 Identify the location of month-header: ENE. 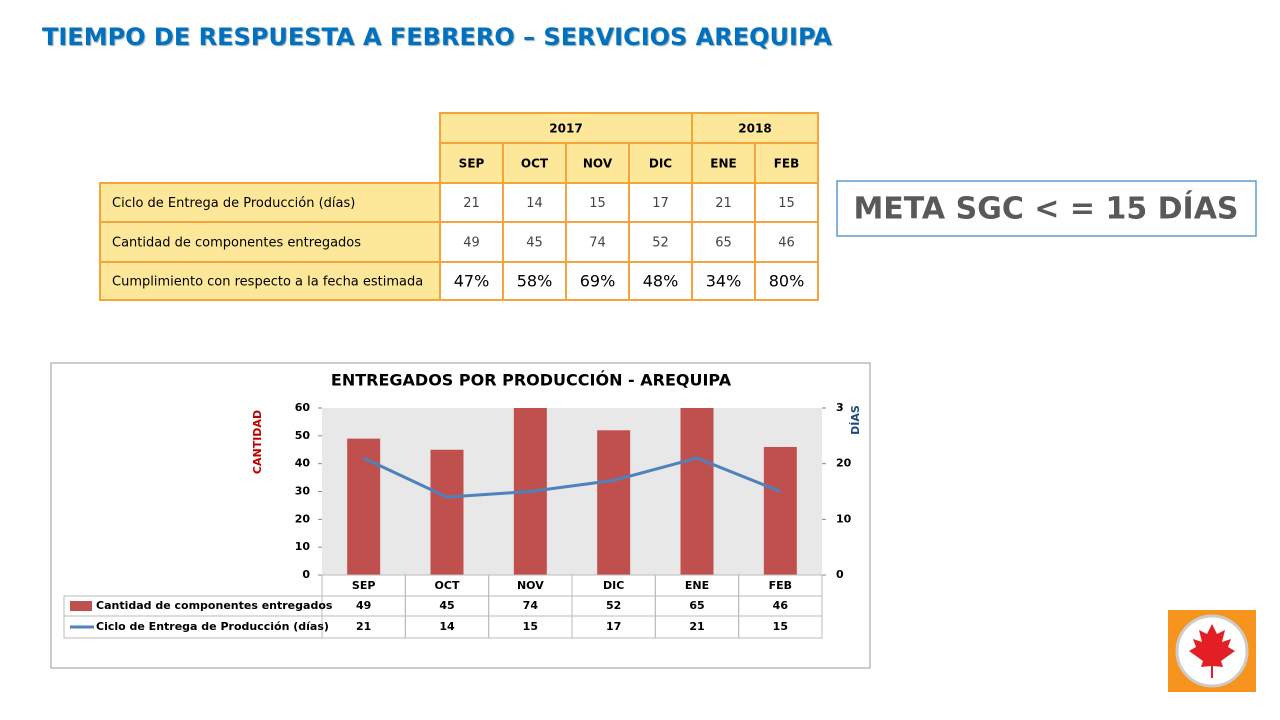
(723, 164).